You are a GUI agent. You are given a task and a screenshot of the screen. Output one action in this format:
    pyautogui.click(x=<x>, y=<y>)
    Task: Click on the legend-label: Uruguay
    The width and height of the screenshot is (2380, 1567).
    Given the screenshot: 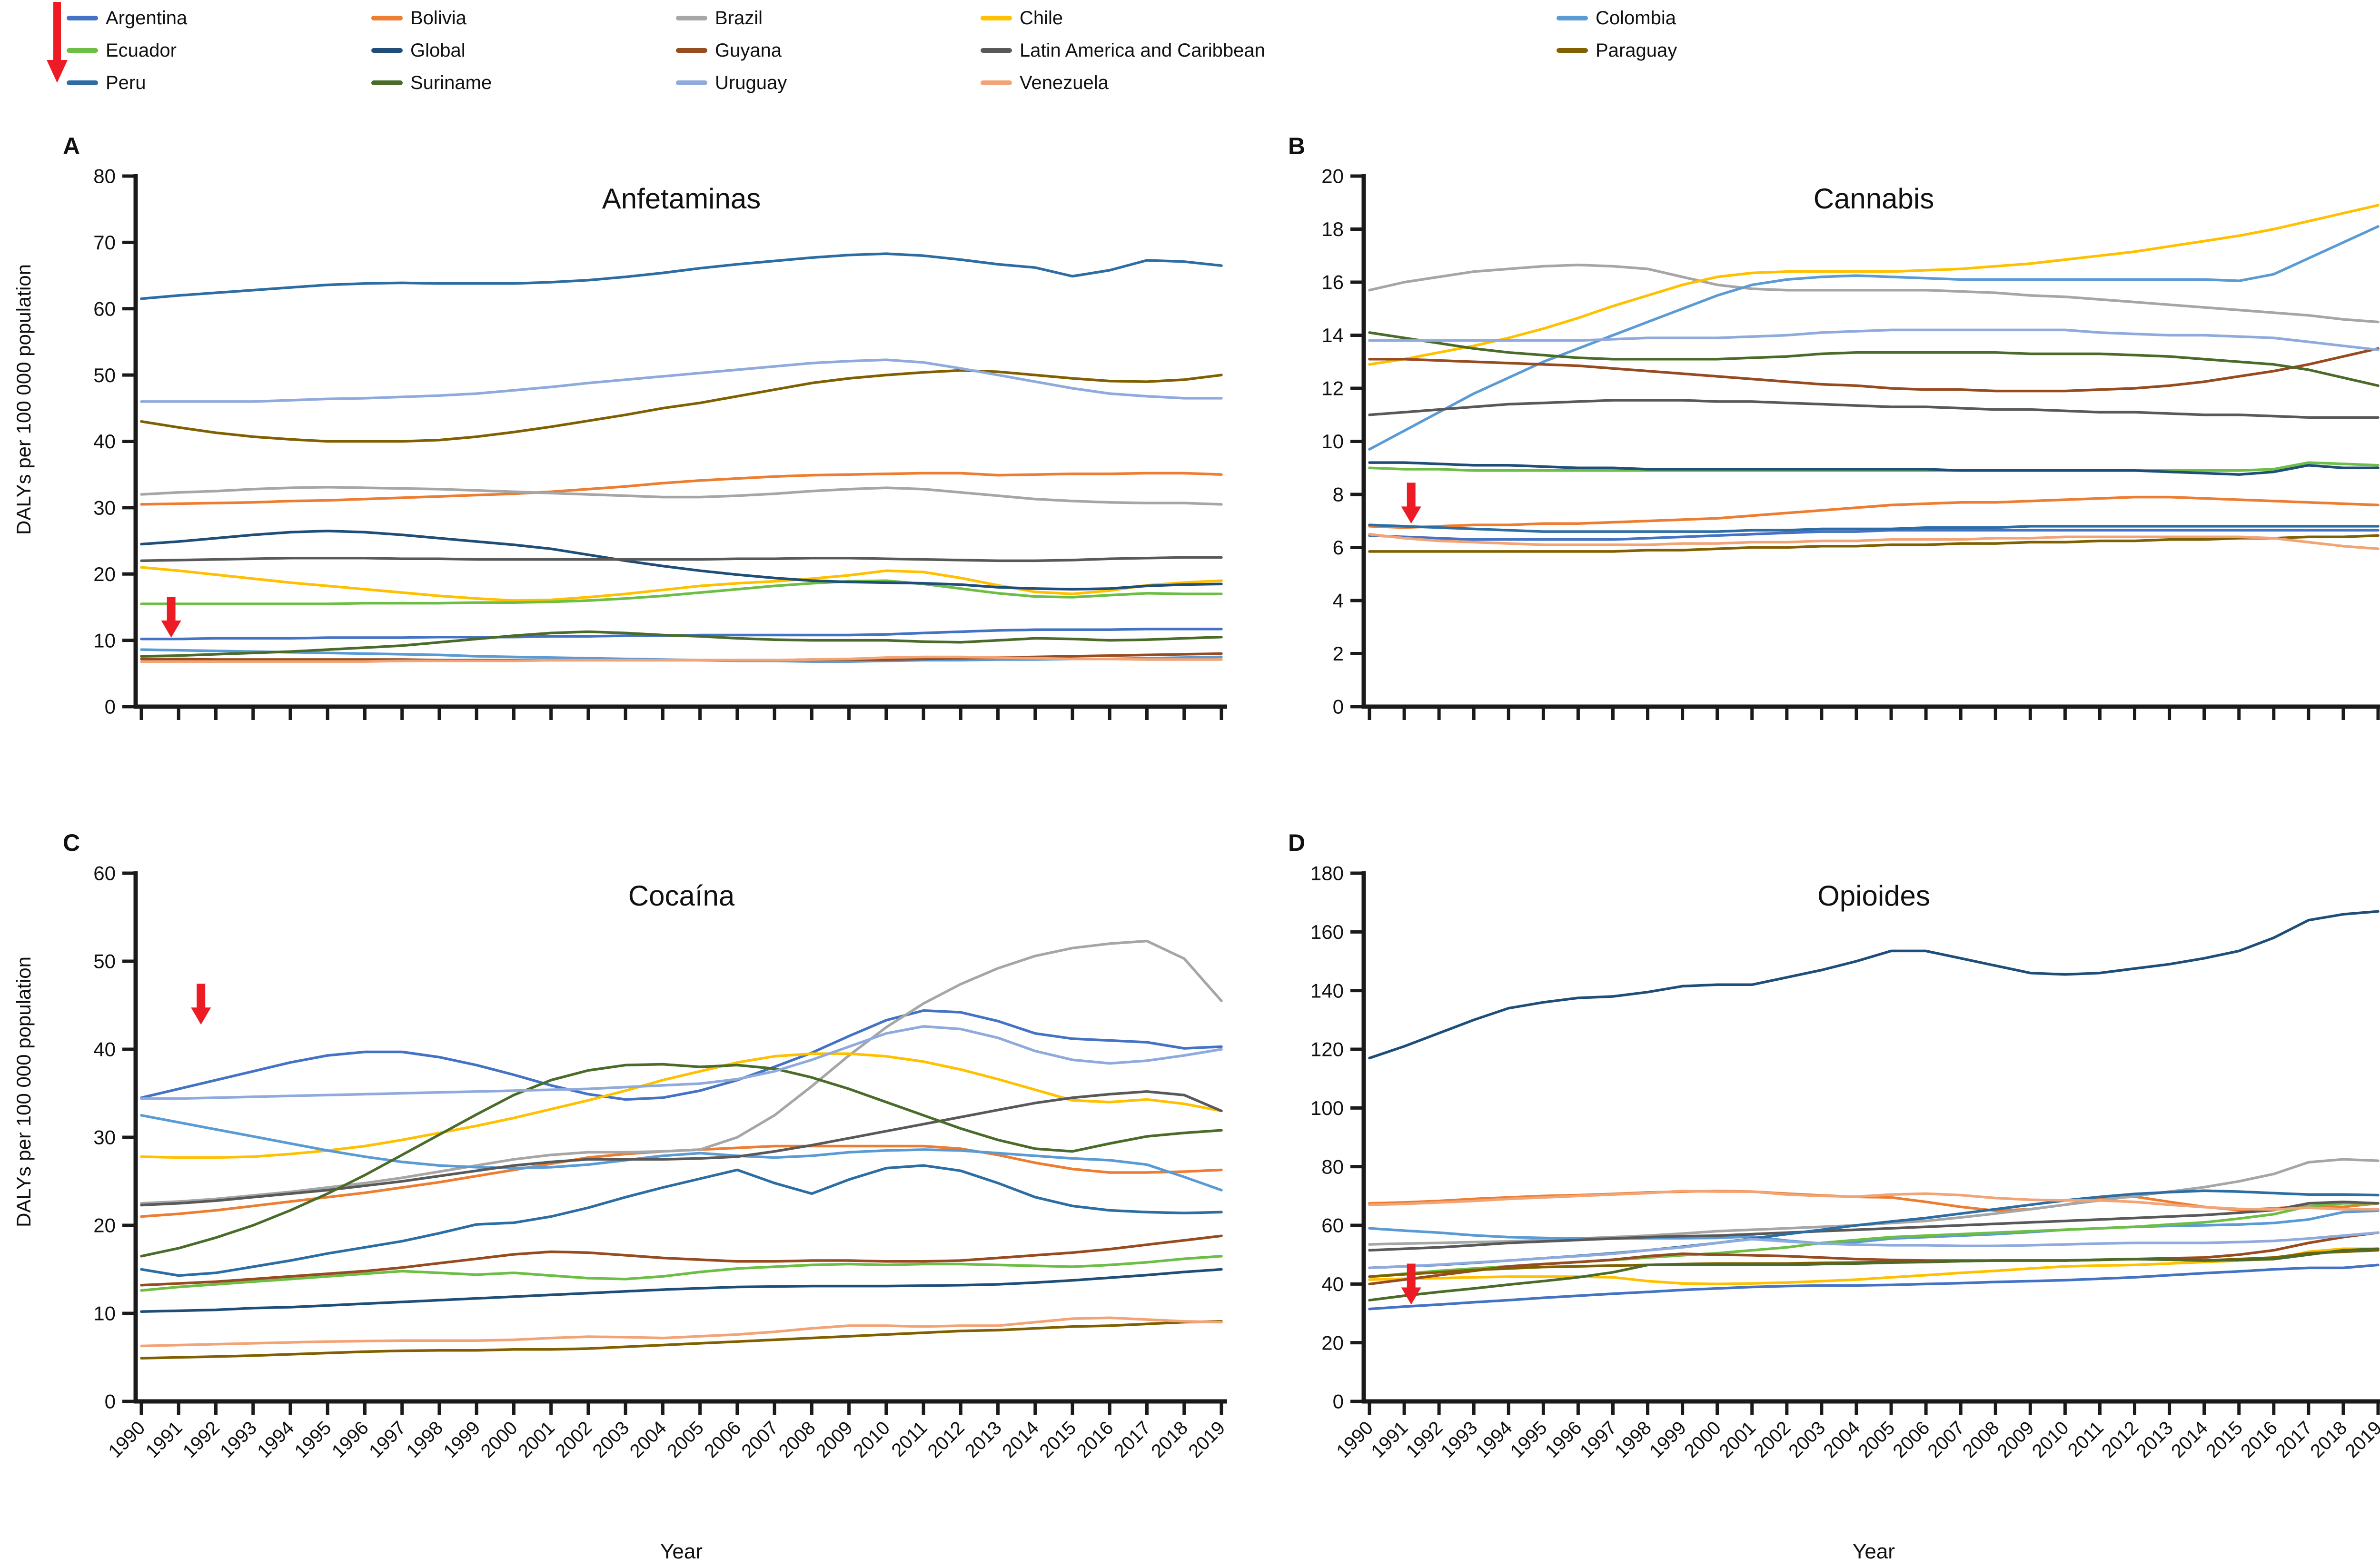 What is the action you would take?
    pyautogui.click(x=751, y=82)
    